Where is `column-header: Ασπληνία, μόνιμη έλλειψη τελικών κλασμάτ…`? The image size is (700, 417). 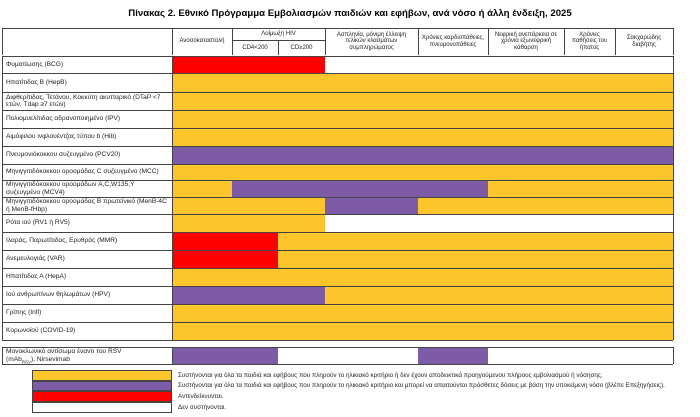
column-header: Ασπληνία, μόνιμη έλλειψη τελικών κλασμάτ… is located at coordinates (371, 41).